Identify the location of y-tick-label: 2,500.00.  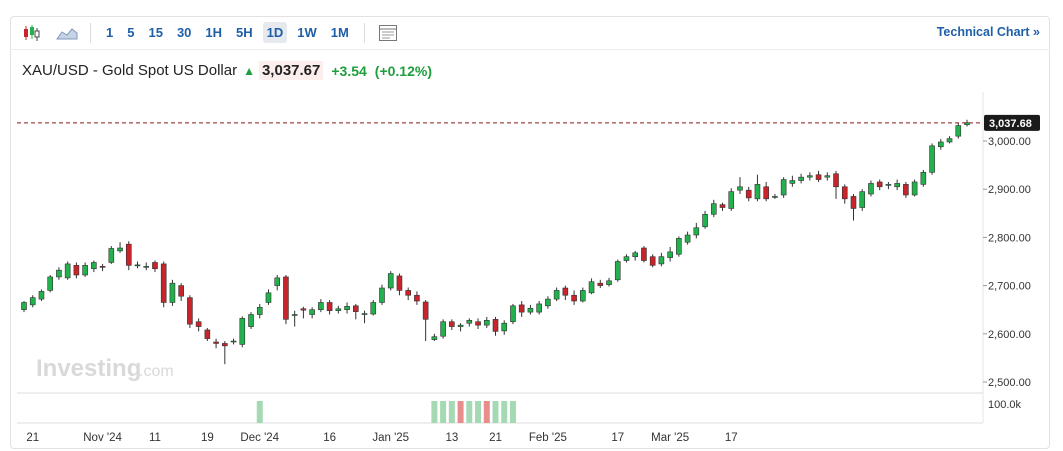
(1009, 383).